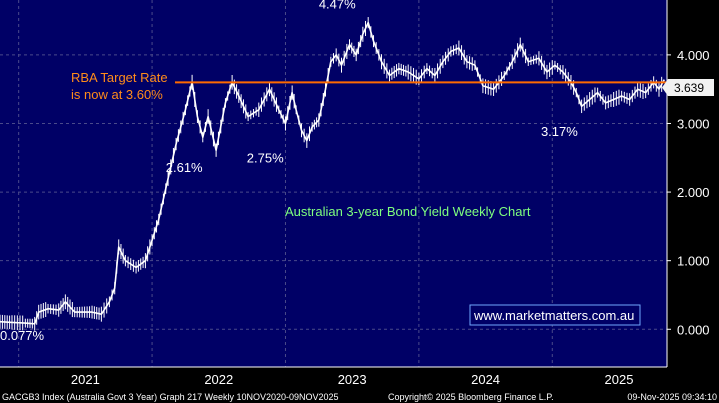 The image size is (719, 403). What do you see at coordinates (693, 261) in the screenshot?
I see `y-tick-label: 1.000` at bounding box center [693, 261].